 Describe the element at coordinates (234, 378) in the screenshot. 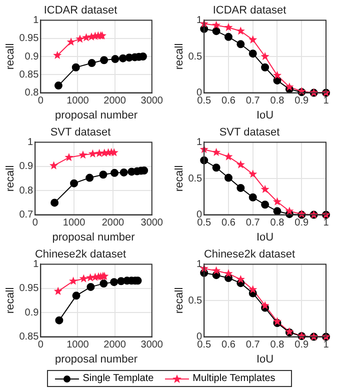

I see `legend-label: Multiple Templates` at that location.